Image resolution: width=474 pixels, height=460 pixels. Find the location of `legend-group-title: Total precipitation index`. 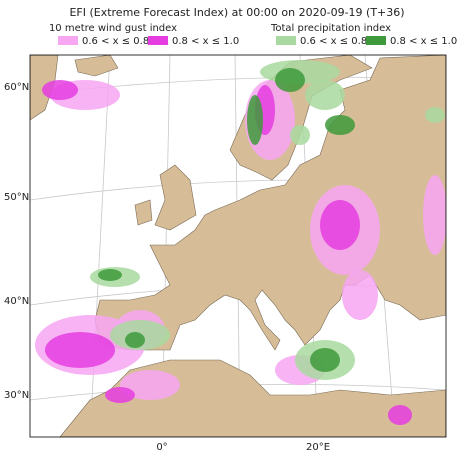

legend-group-title: Total precipitation index is located at coordinates (330, 28).